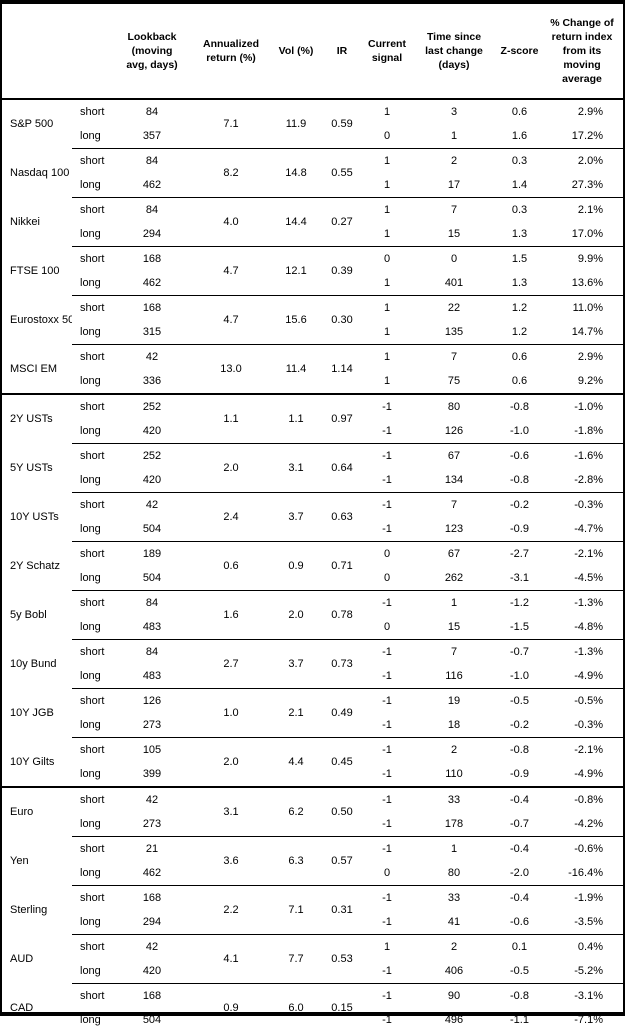 This screenshot has width=625, height=1032. What do you see at coordinates (152, 431) in the screenshot?
I see `lookback-value: 420` at bounding box center [152, 431].